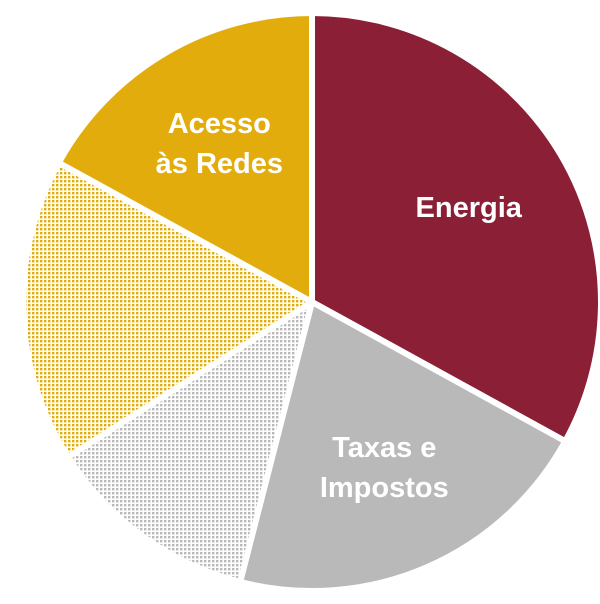  I want to click on slice-label: Taxas e, so click(384, 448).